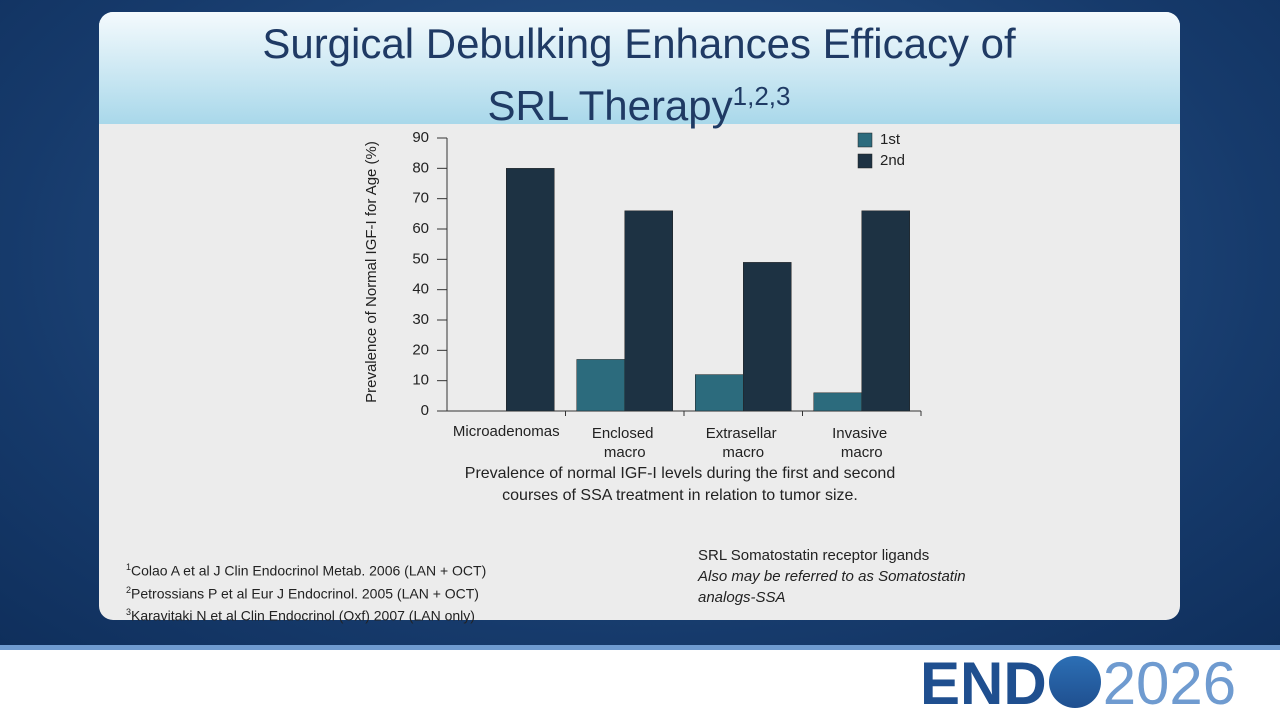 Image resolution: width=1280 pixels, height=725 pixels. I want to click on title-superscript: 1,2,3, so click(761, 96).